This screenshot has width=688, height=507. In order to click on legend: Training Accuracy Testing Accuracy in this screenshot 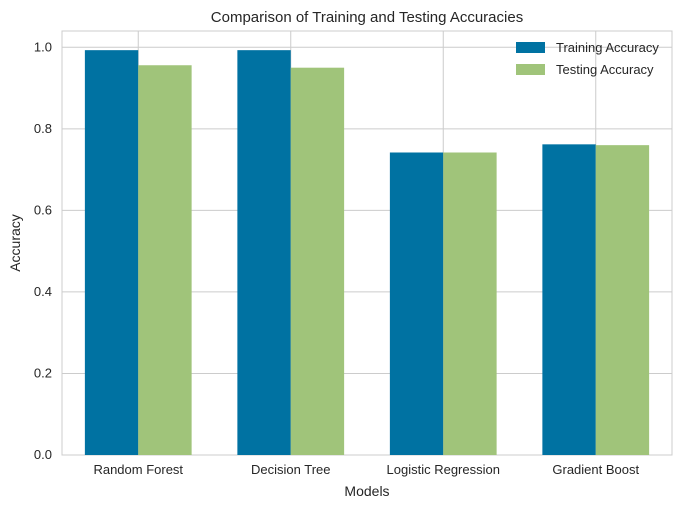, I will do `click(587, 58)`.